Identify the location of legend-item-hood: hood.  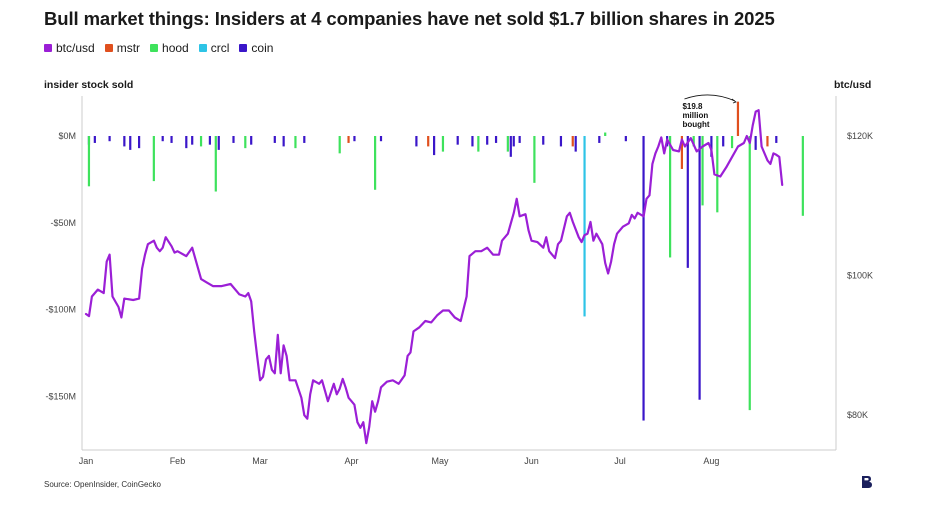
(169, 48).